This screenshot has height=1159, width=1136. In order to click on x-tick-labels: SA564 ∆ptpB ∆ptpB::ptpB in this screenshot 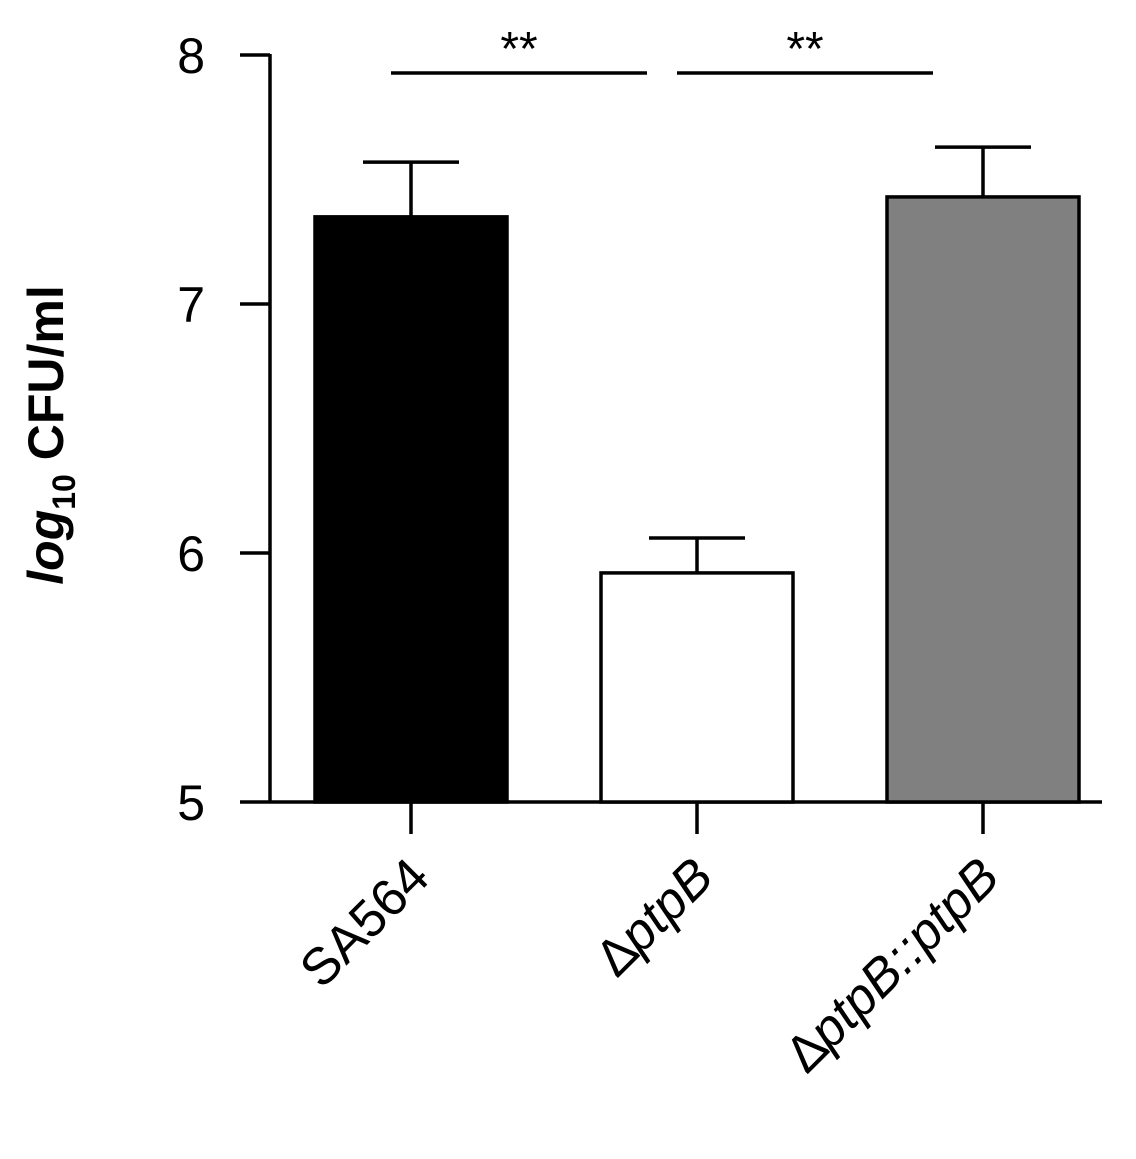, I will do `click(649, 964)`.